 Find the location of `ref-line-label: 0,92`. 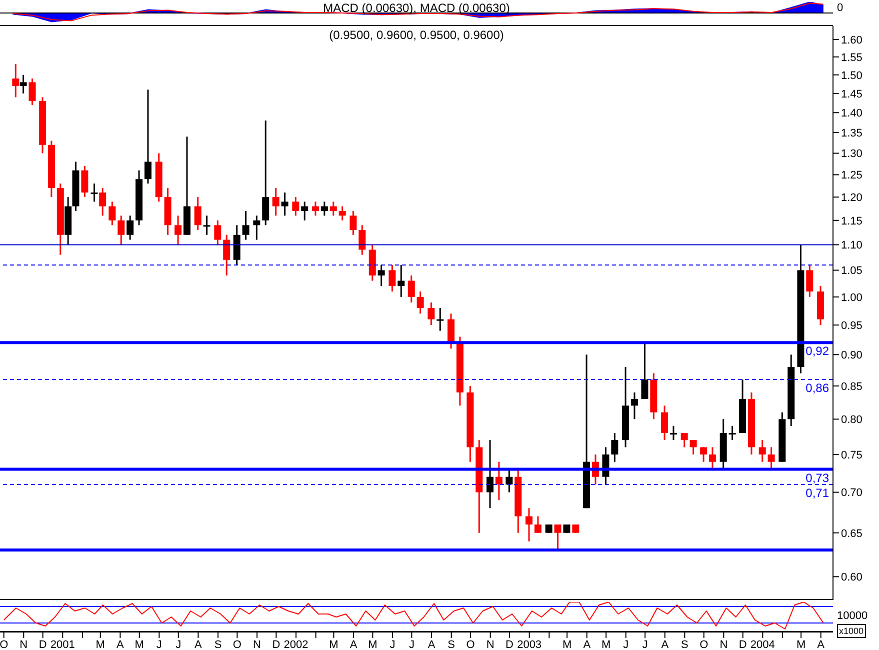

ref-line-label: 0,92 is located at coordinates (818, 351).